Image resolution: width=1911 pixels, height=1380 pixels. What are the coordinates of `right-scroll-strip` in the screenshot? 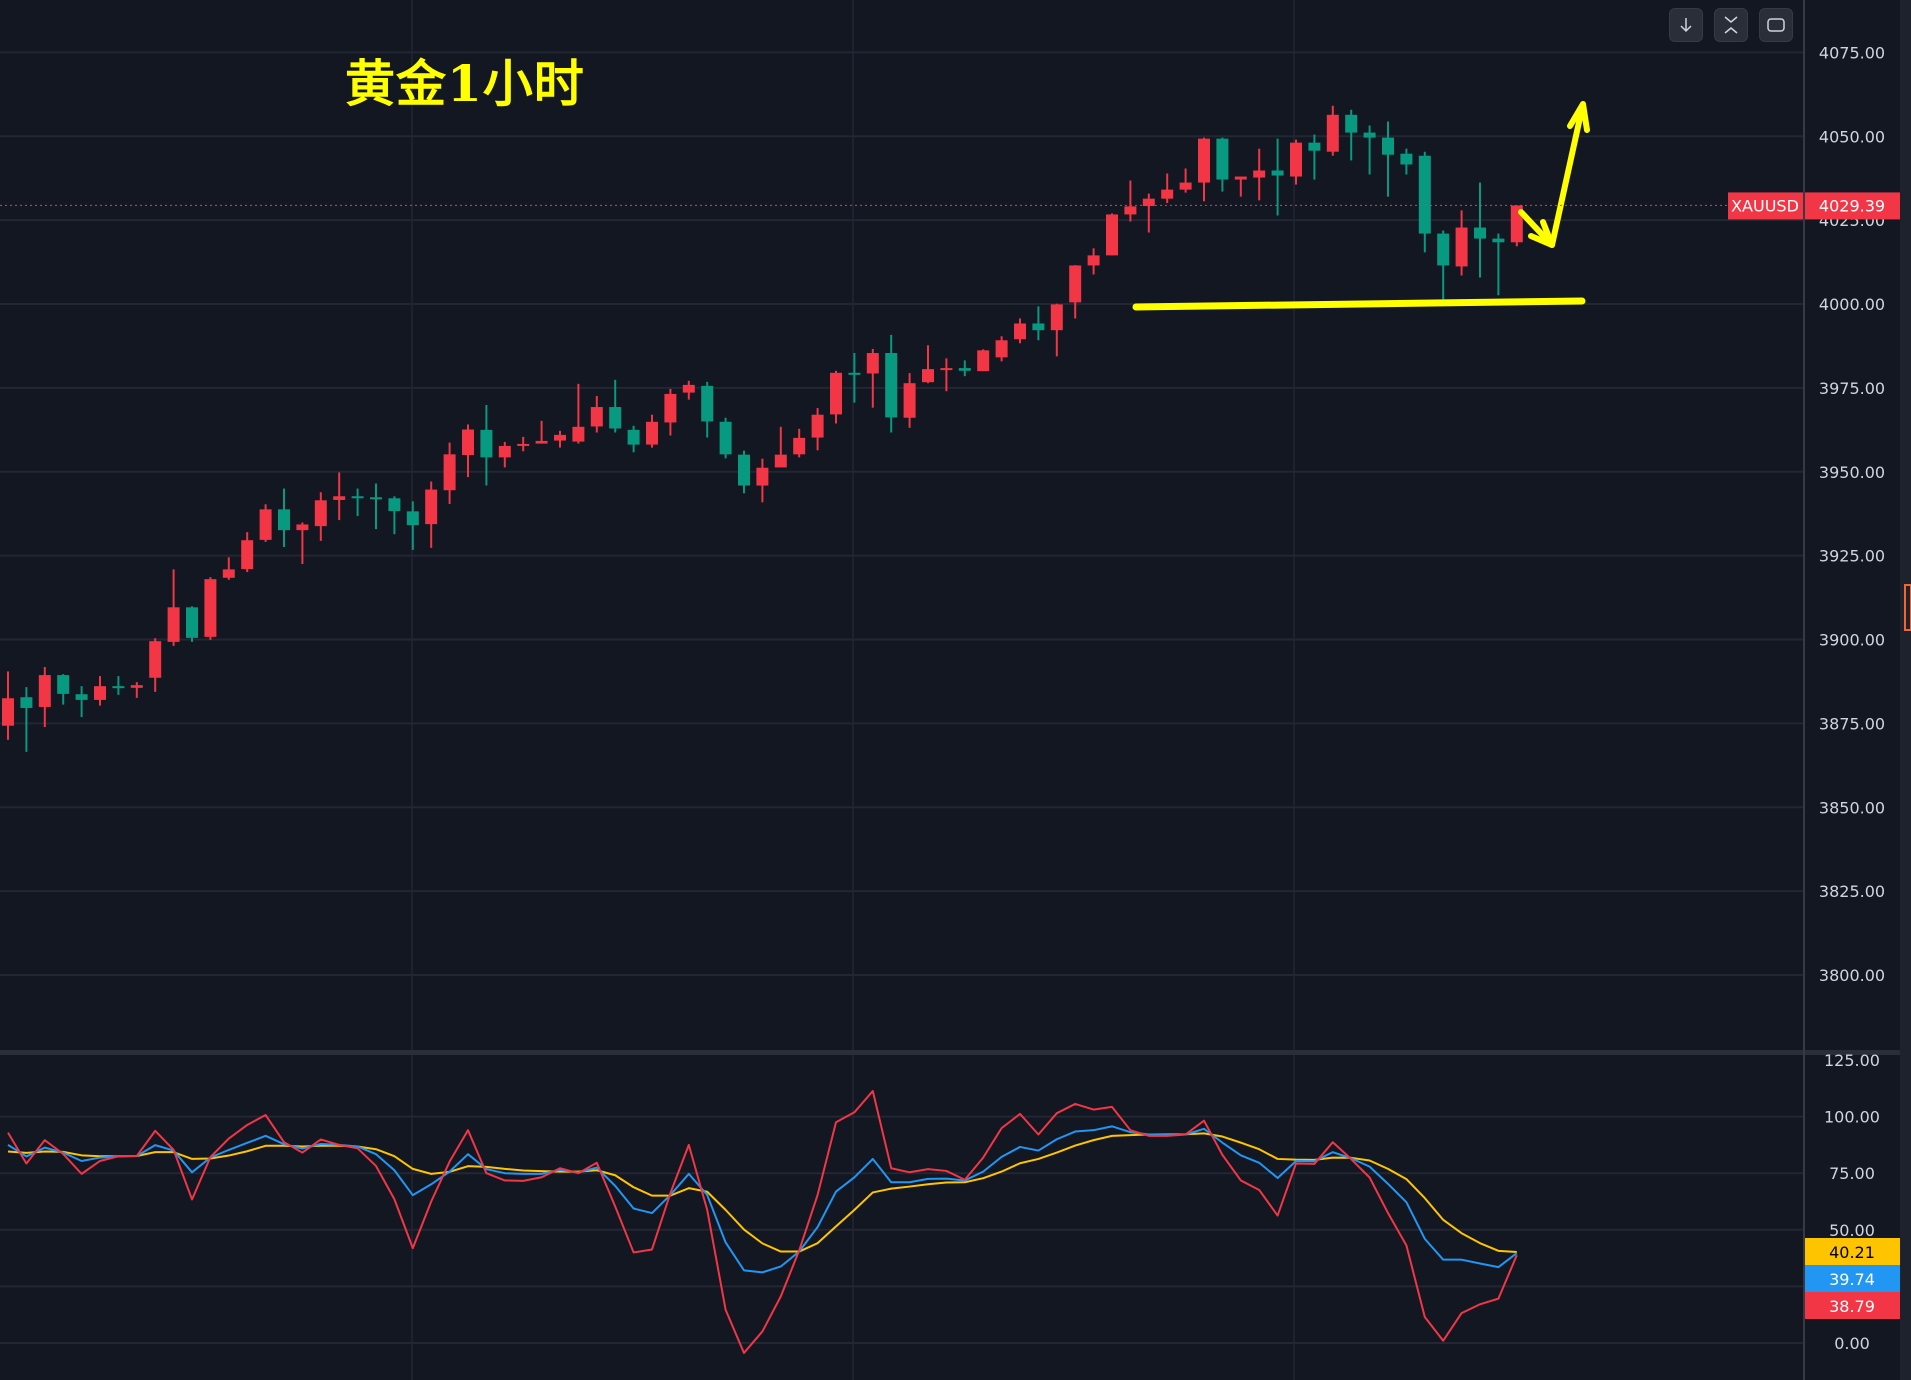 It's located at (1905, 690).